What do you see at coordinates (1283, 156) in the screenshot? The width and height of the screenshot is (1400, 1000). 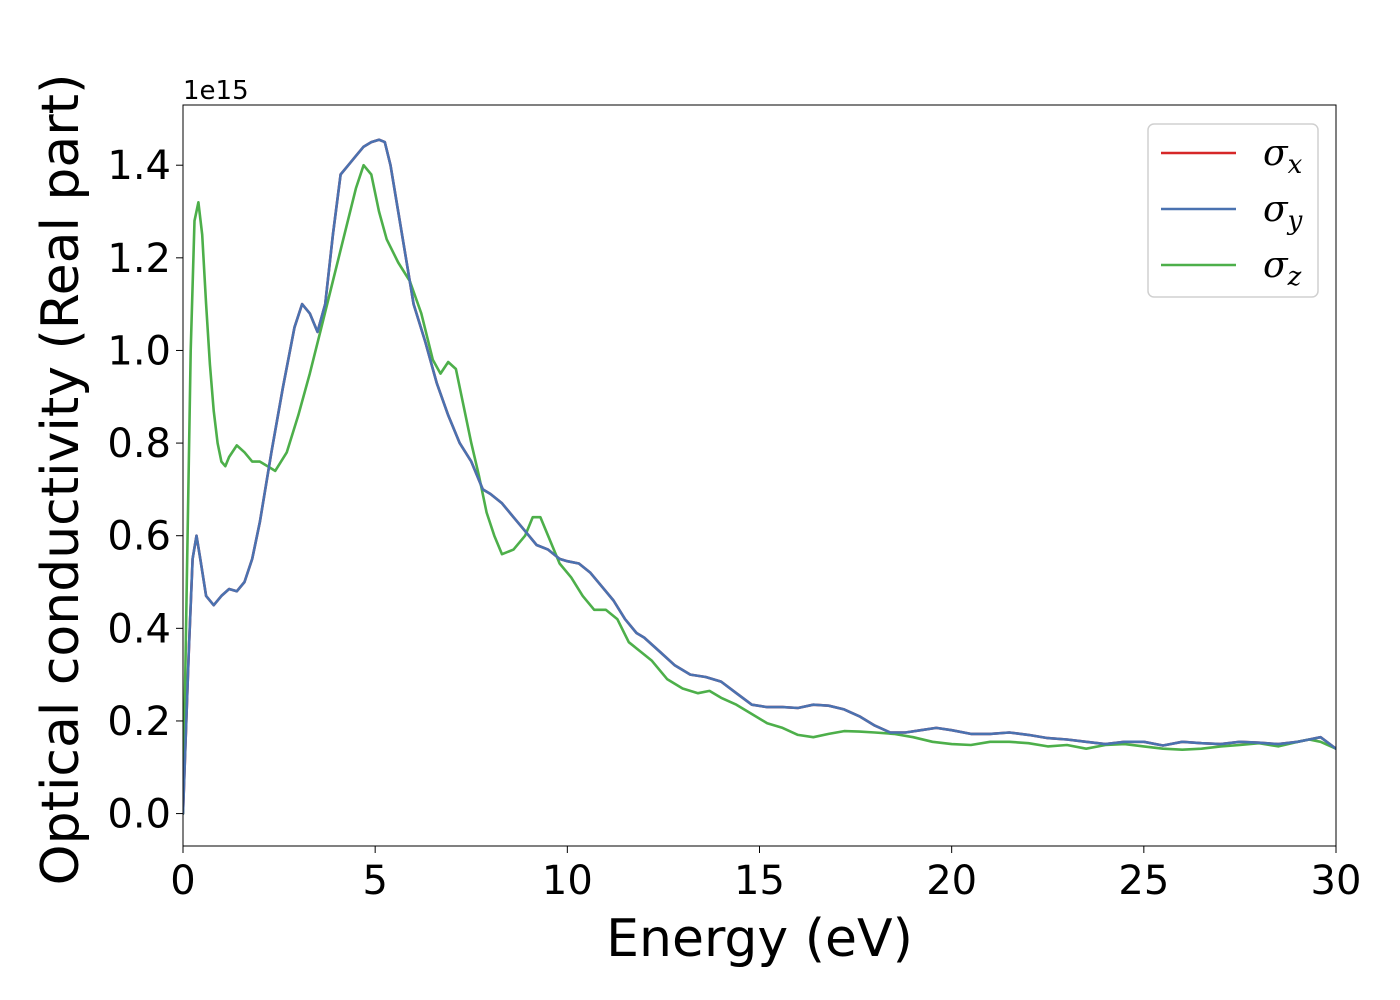 I see `legend-label-sigma-x: σx` at bounding box center [1283, 156].